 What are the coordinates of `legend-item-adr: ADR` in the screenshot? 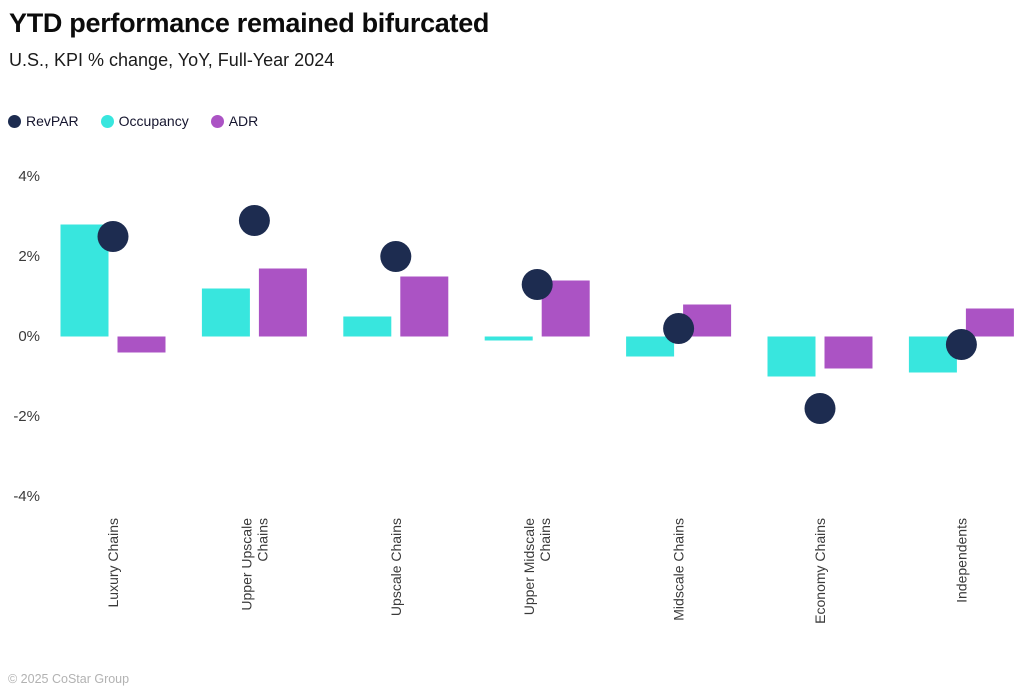 It's located at (234, 121).